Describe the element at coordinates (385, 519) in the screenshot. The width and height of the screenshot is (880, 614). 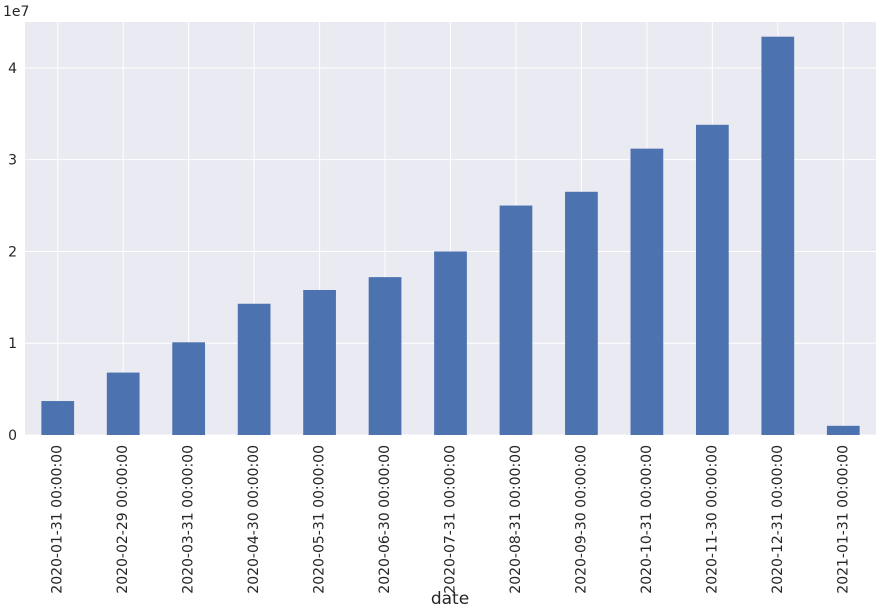
I see `x-tick-label: 2020-06-30 00:00:00` at that location.